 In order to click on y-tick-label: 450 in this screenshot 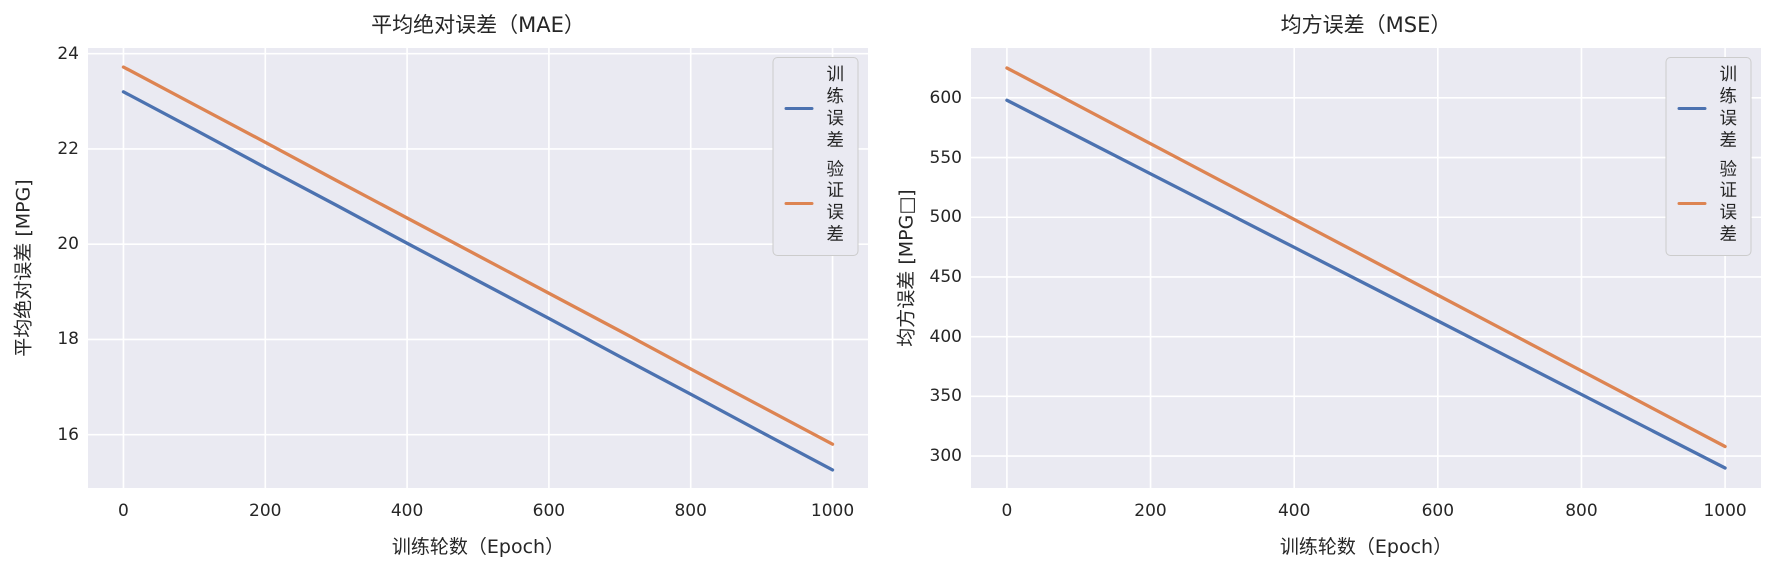, I will do `click(945, 276)`.